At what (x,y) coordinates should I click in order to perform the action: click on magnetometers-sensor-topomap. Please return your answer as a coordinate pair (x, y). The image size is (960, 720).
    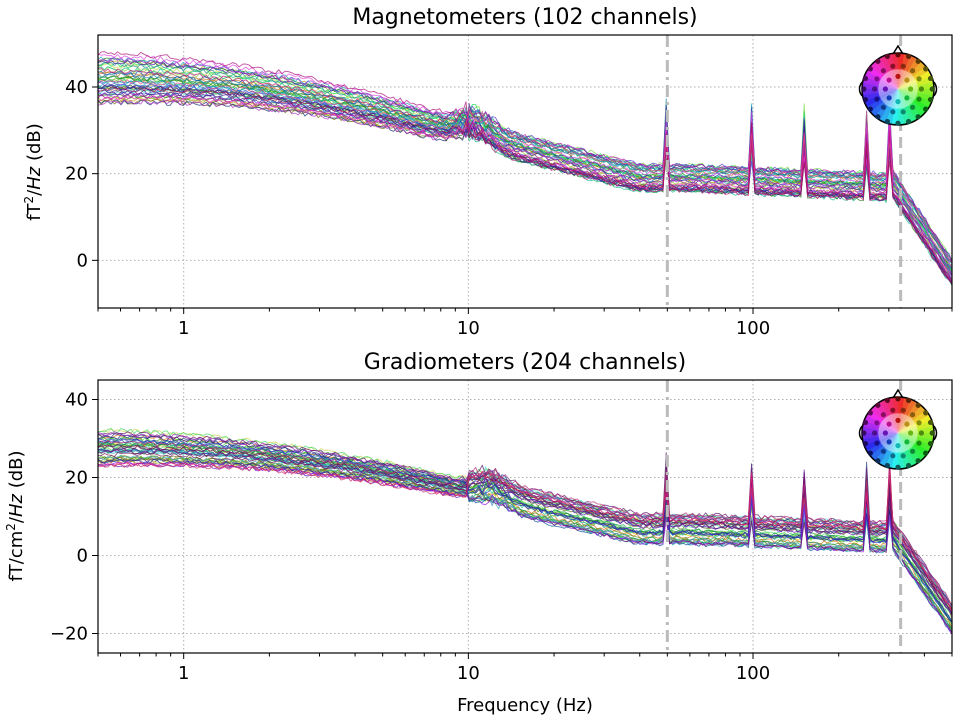
    Looking at the image, I should click on (898, 85).